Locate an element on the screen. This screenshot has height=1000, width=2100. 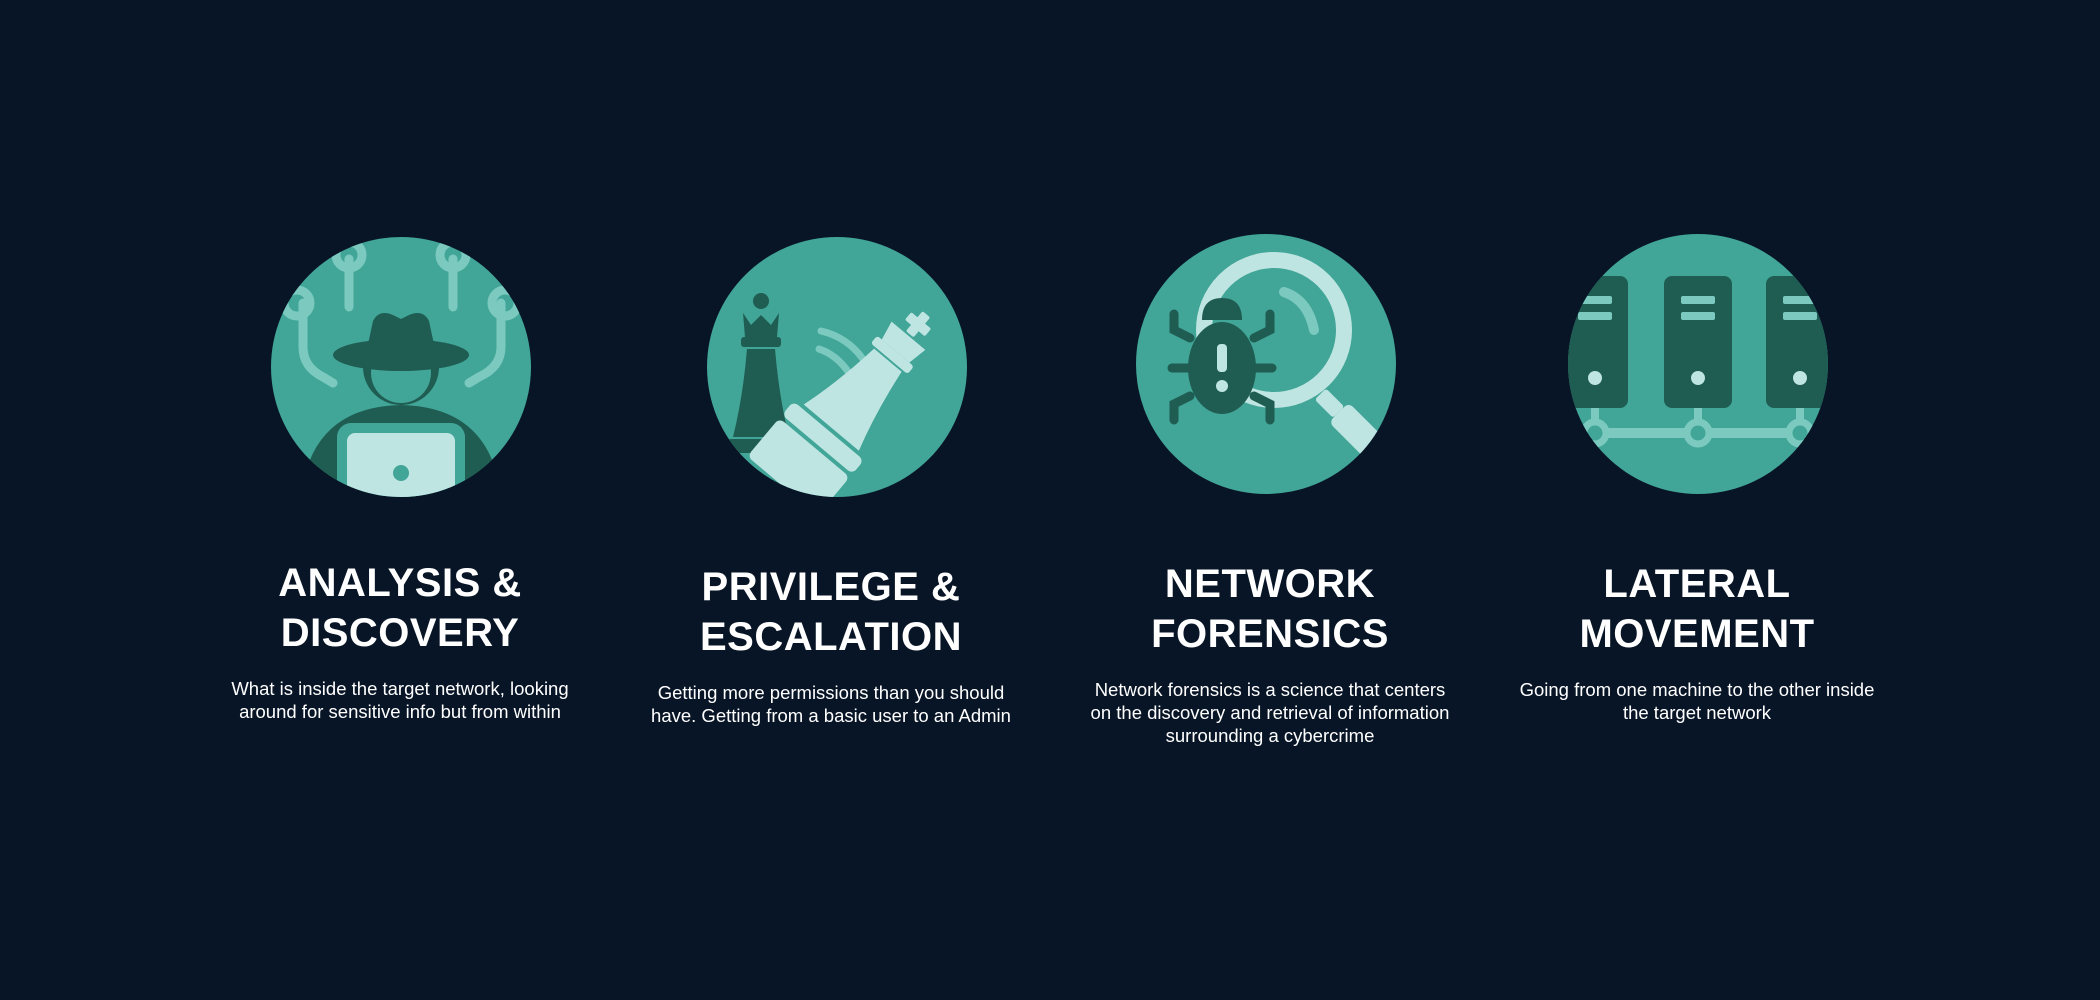
bug-magnifier-icon is located at coordinates (1266, 364).